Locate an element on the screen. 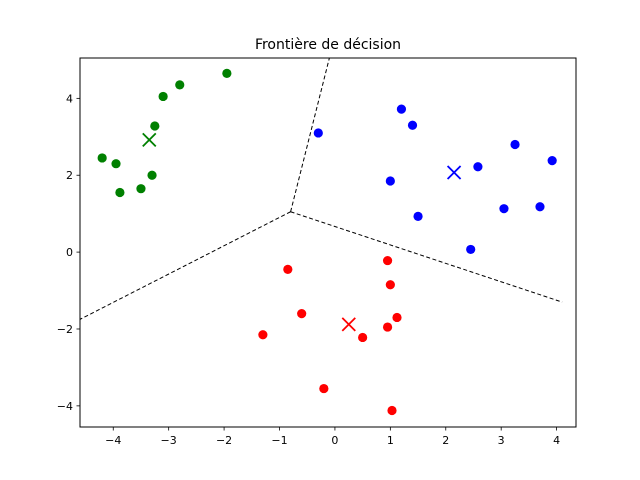 This screenshot has height=480, width=640. x-tick-label: −4 is located at coordinates (113, 440).